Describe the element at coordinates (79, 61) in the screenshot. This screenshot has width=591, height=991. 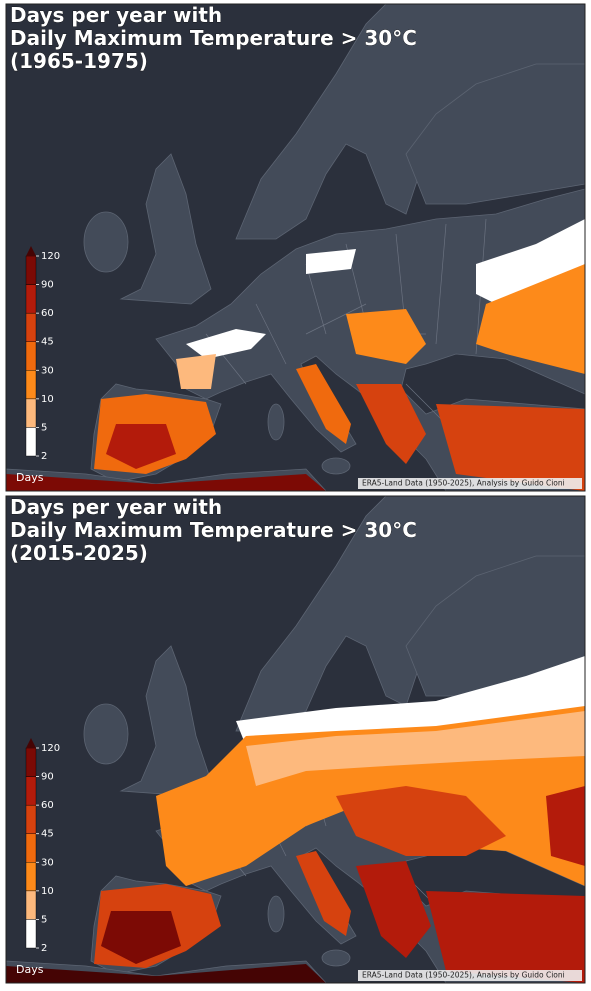
I see `panel-title: (1965-1975)` at that location.